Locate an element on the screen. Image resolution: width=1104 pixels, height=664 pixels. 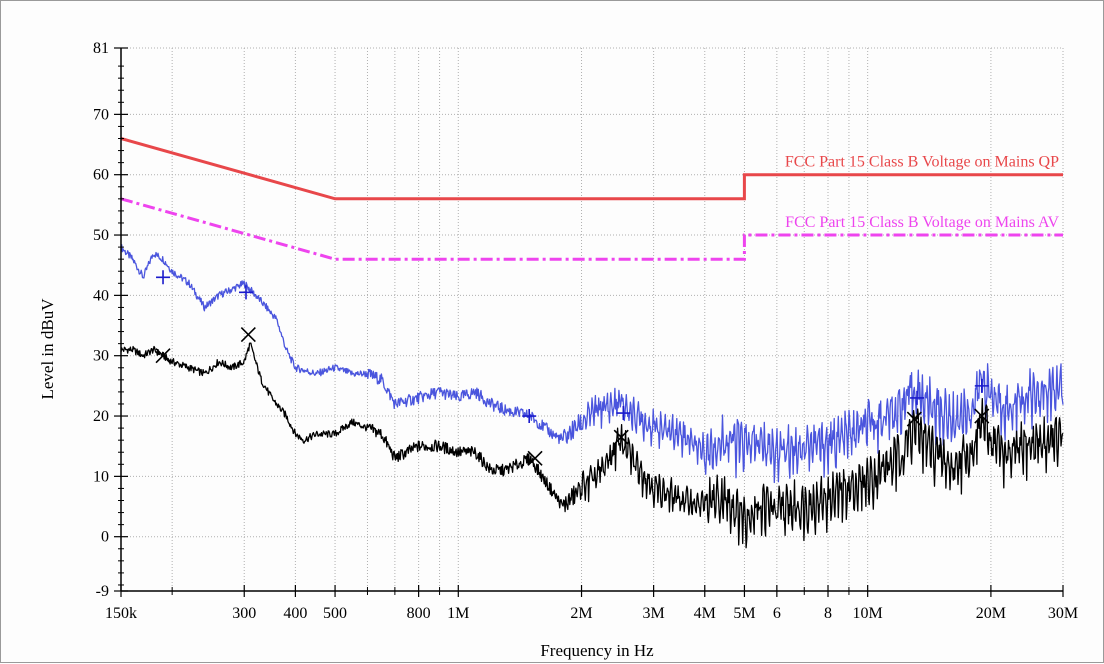
x-tick-label: 30M is located at coordinates (1063, 613).